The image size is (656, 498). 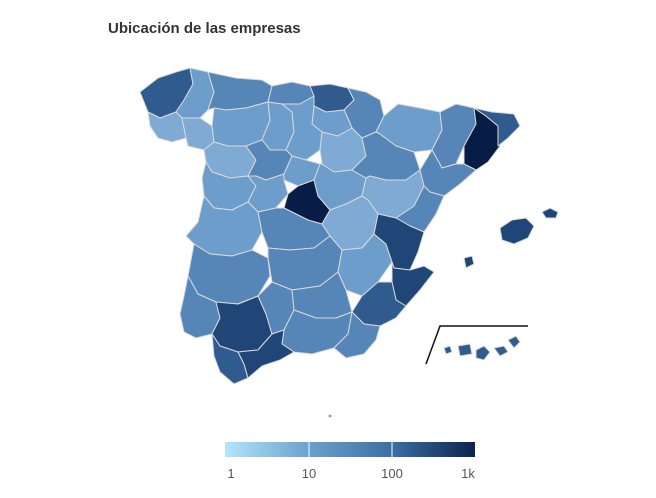 What do you see at coordinates (200, 307) in the screenshot?
I see `region-huelva` at bounding box center [200, 307].